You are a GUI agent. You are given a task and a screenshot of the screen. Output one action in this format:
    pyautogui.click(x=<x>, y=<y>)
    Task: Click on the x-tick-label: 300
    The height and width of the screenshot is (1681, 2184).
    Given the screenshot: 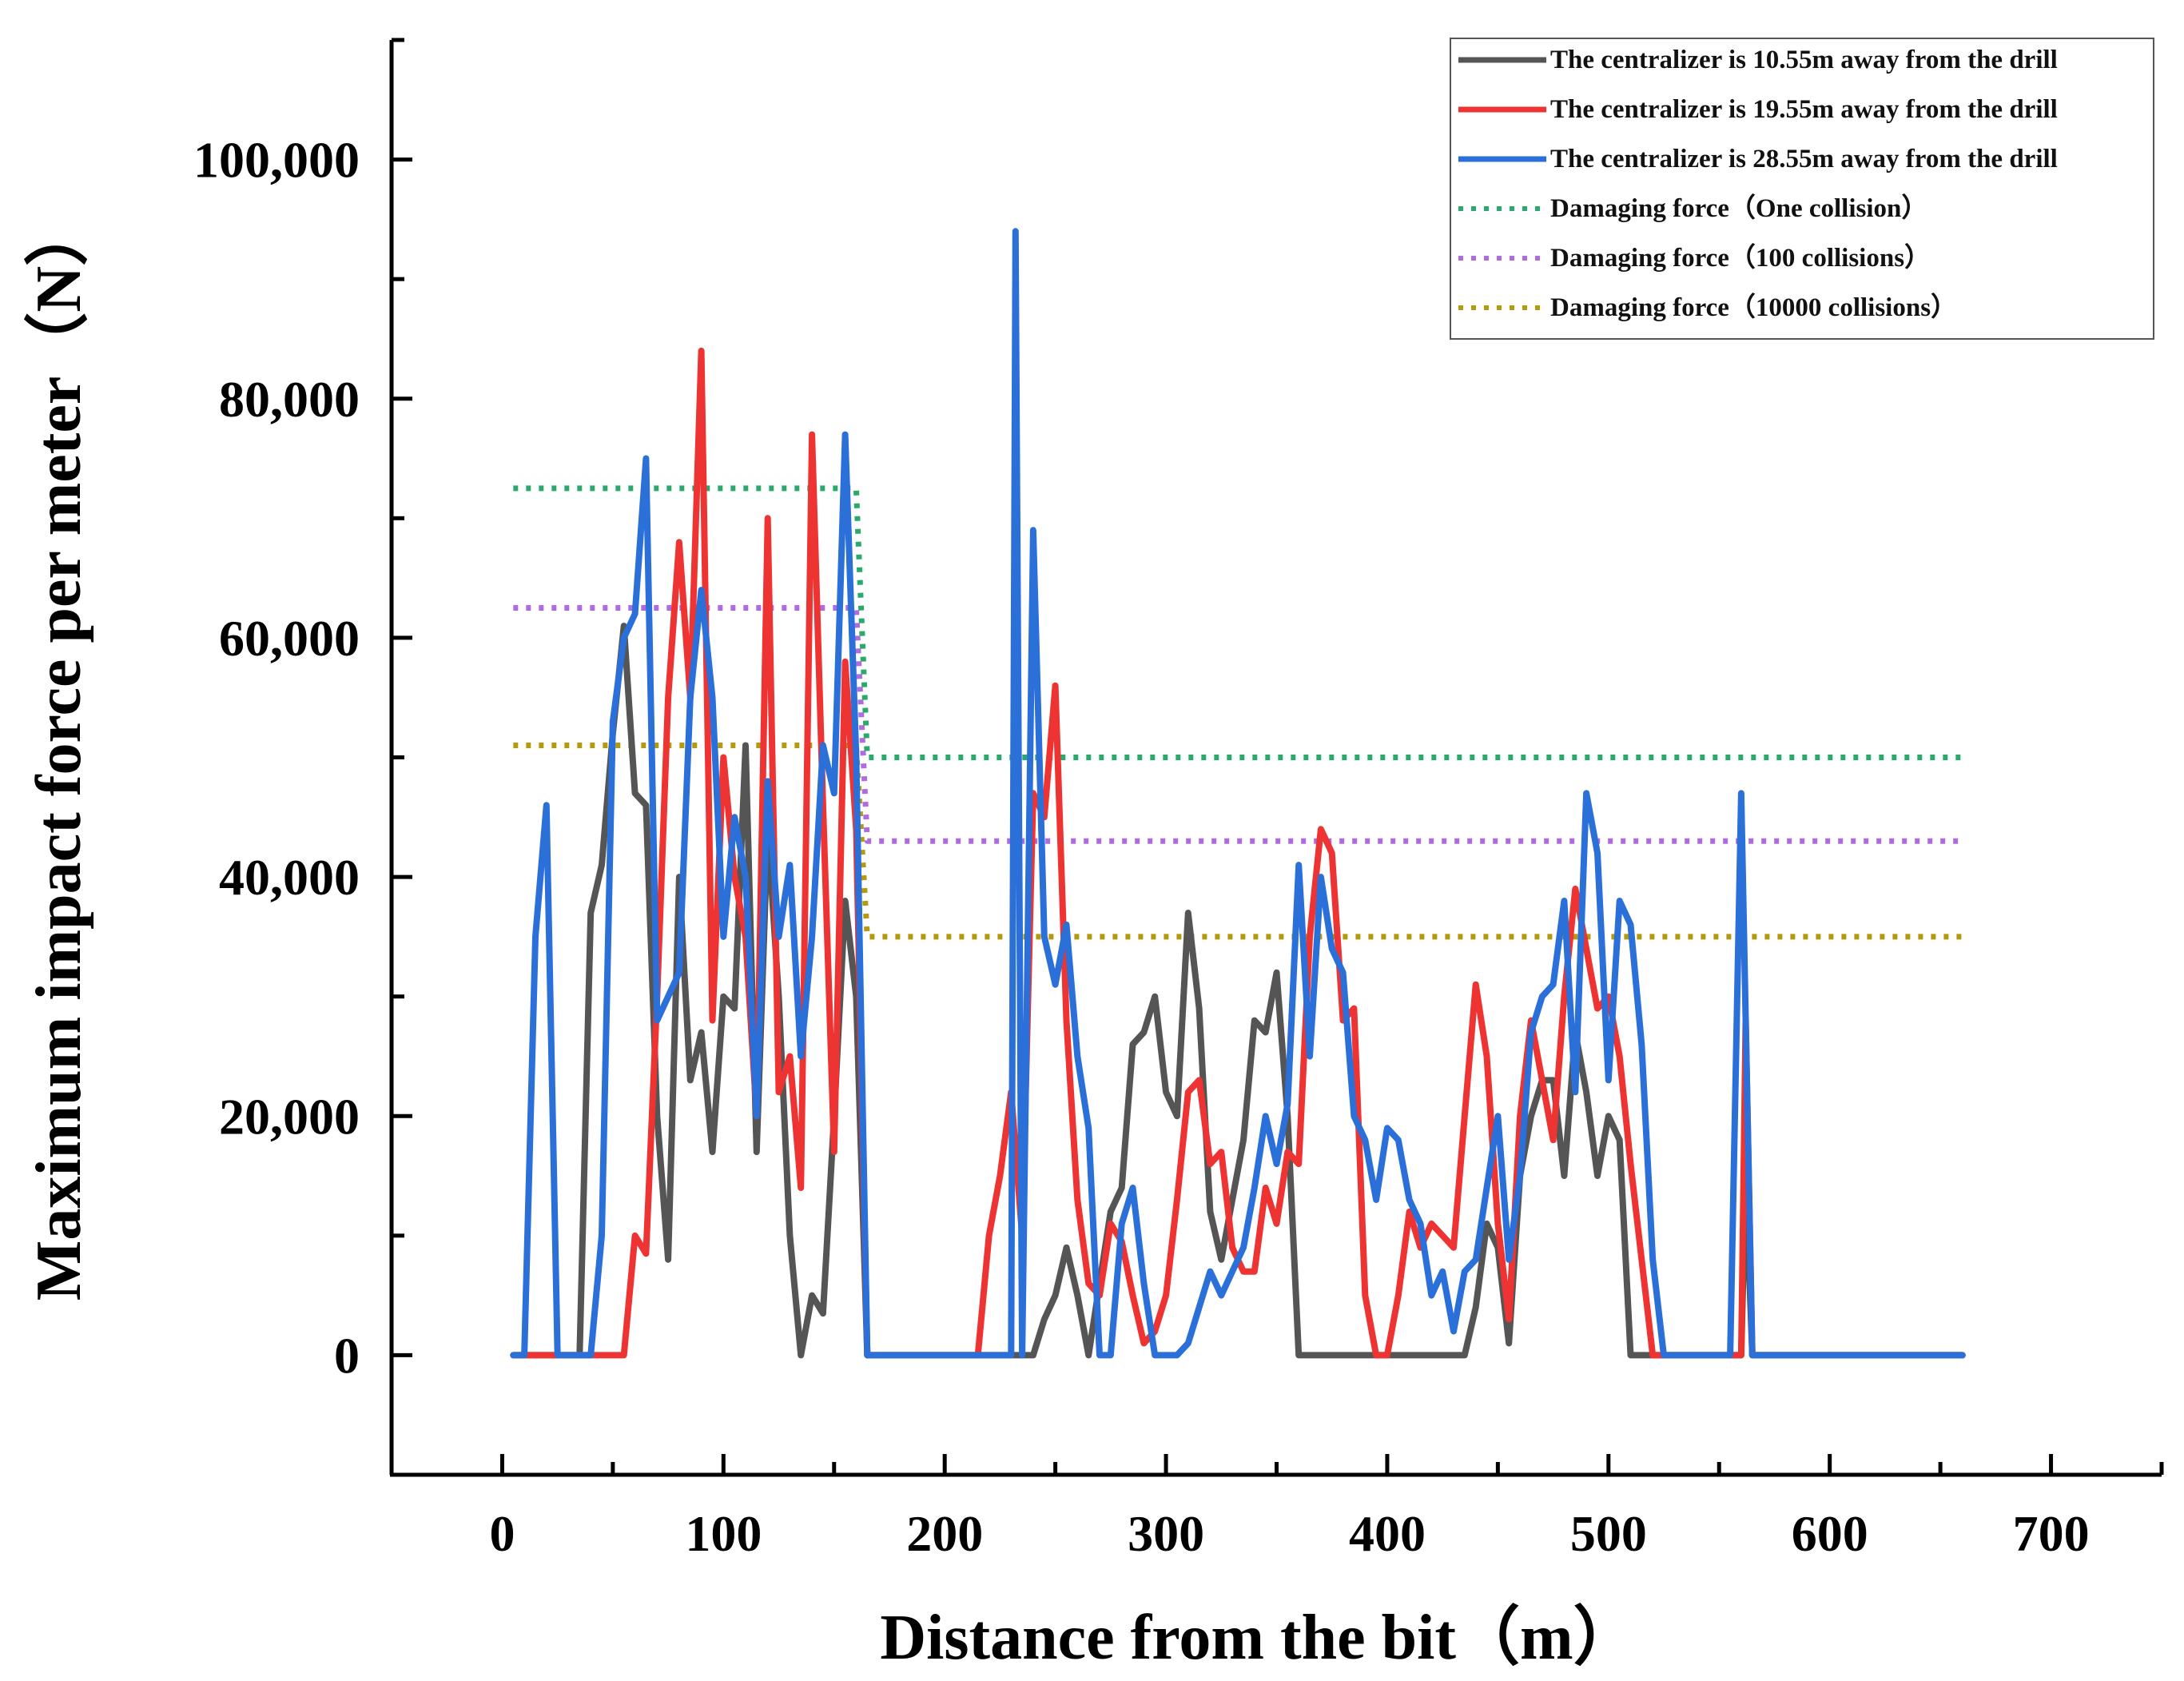 What is the action you would take?
    pyautogui.click(x=1166, y=1533)
    